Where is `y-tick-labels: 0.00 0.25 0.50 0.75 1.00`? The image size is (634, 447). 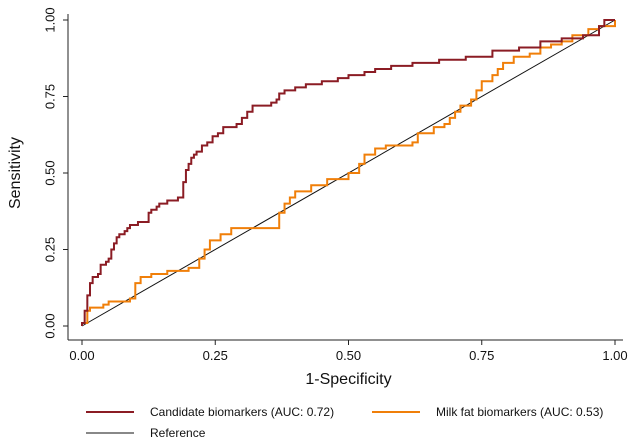
y-tick-labels: 0.00 0.25 0.50 0.75 1.00 is located at coordinates (49, 172).